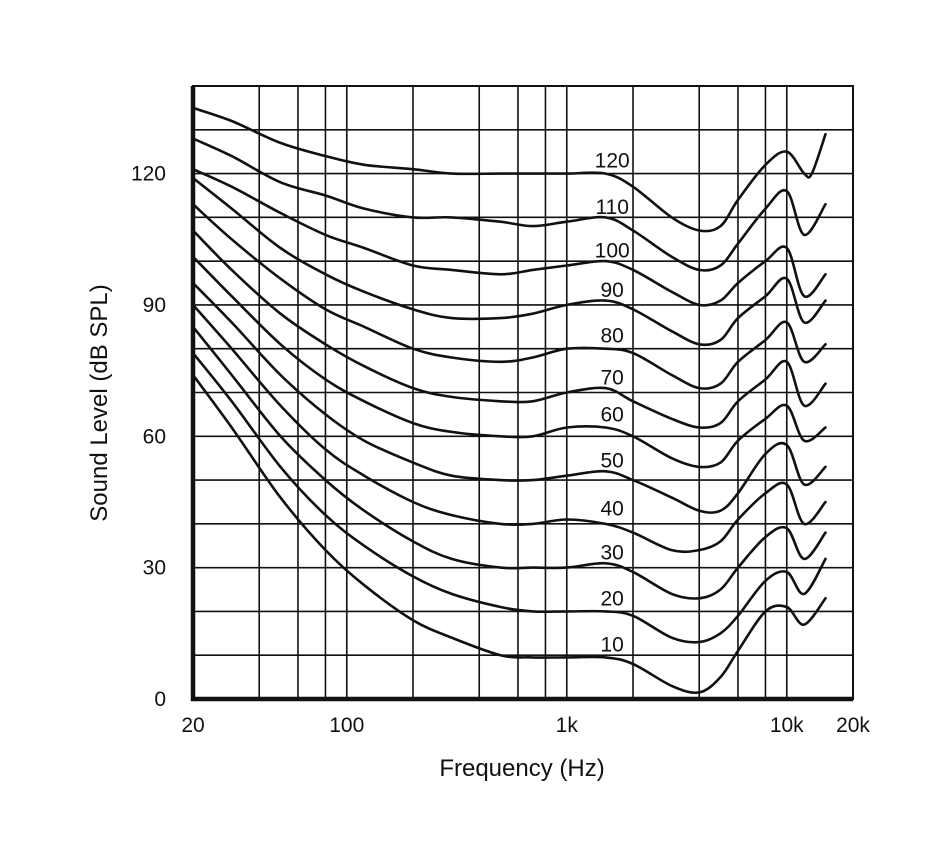  What do you see at coordinates (160, 699) in the screenshot?
I see `y-tick-label: 0` at bounding box center [160, 699].